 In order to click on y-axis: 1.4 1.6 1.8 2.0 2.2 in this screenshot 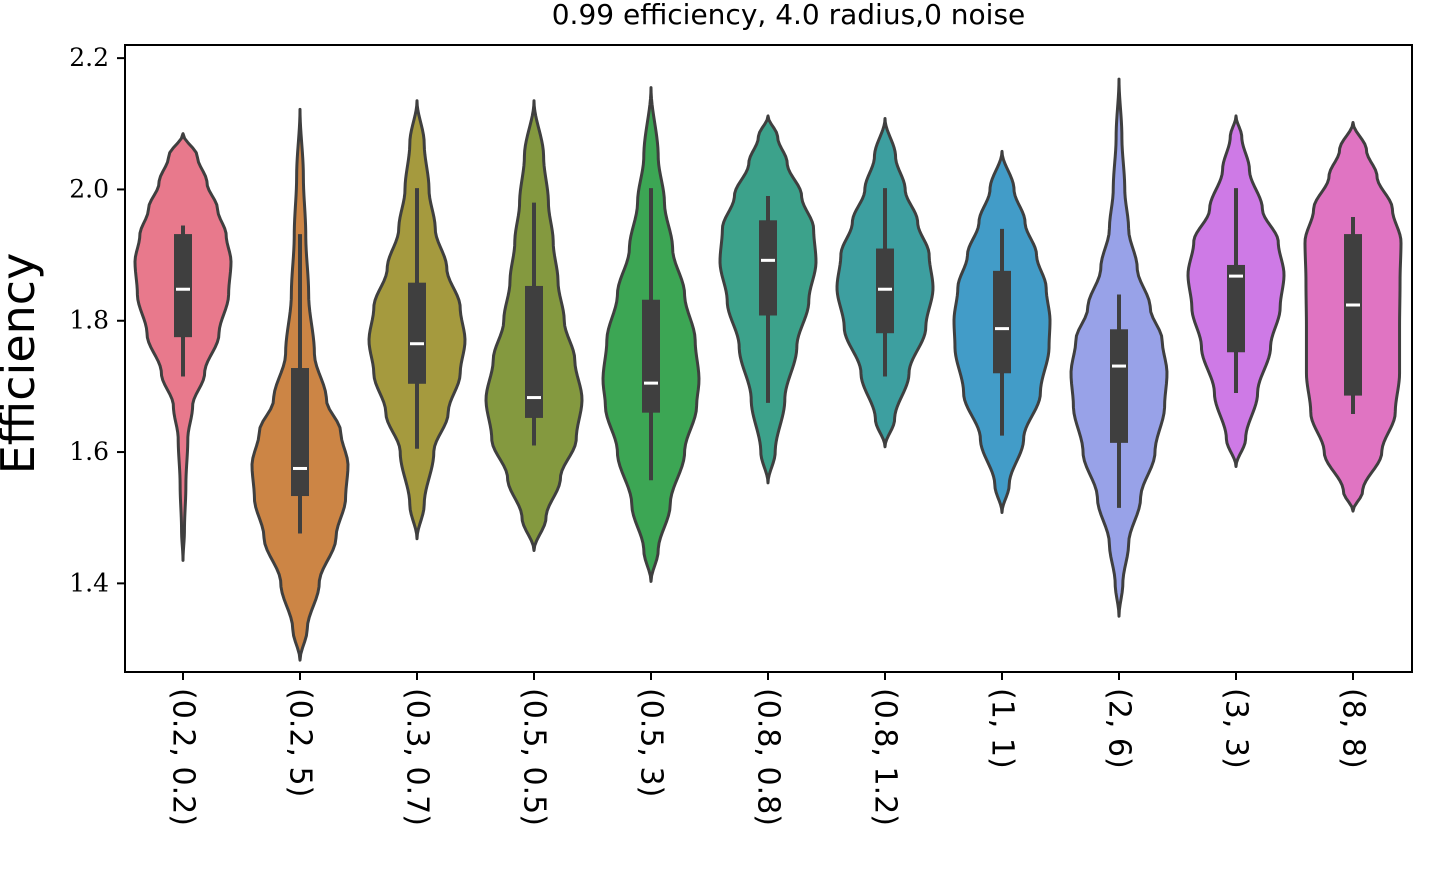, I will do `click(97, 320)`.